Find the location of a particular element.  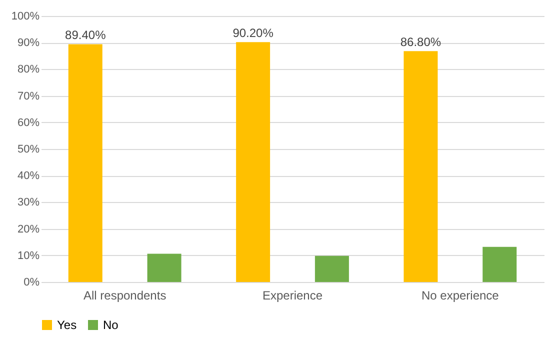

y-tick-label: 30% is located at coordinates (28, 202).